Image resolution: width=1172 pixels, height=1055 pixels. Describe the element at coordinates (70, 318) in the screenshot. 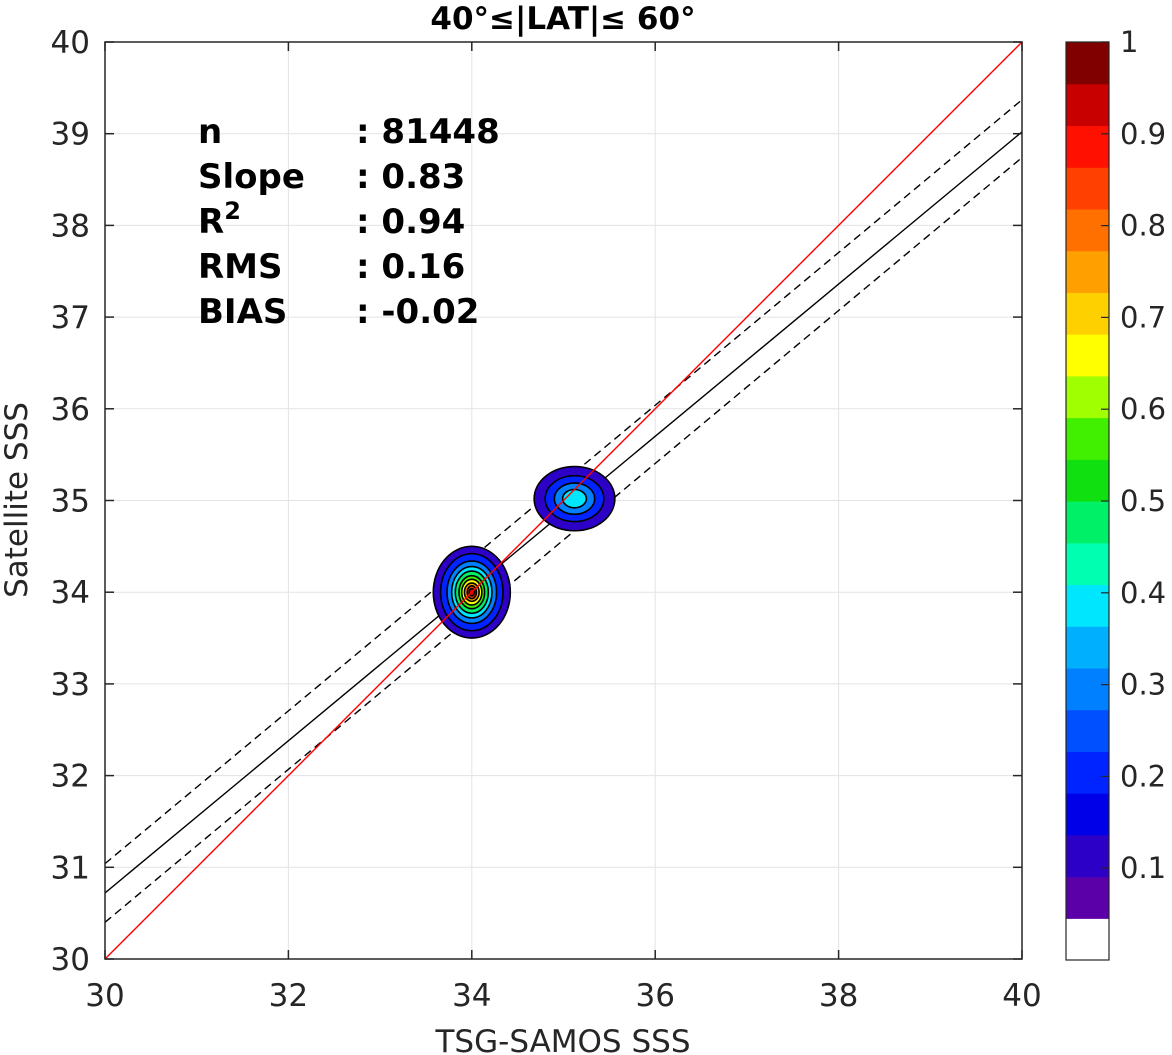

I see `y-tick-label-7: 37` at that location.